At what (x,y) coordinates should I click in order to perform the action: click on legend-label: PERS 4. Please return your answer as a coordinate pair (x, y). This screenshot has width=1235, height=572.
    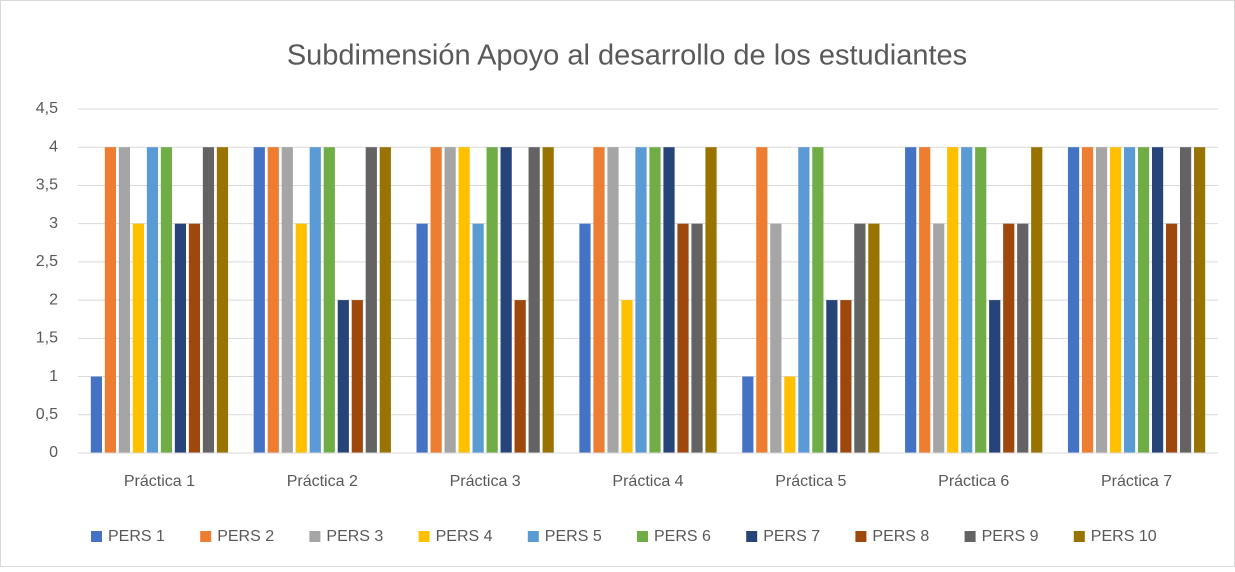
    Looking at the image, I should click on (464, 536).